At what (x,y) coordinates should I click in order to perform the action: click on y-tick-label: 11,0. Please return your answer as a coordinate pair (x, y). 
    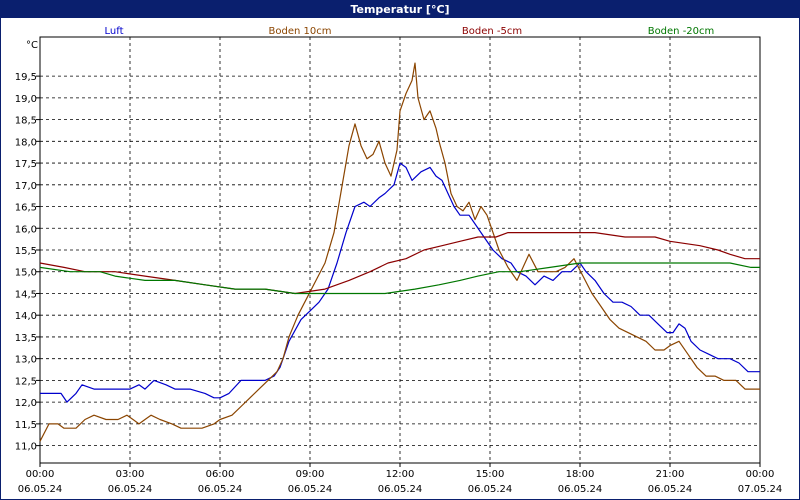
    Looking at the image, I should click on (26, 447).